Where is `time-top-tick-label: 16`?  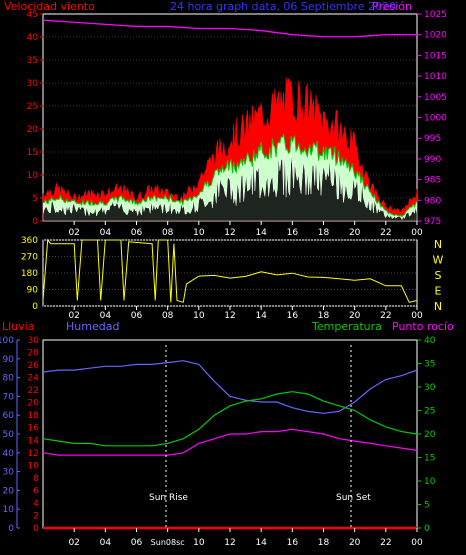 time-top-tick-label: 16 is located at coordinates (293, 233).